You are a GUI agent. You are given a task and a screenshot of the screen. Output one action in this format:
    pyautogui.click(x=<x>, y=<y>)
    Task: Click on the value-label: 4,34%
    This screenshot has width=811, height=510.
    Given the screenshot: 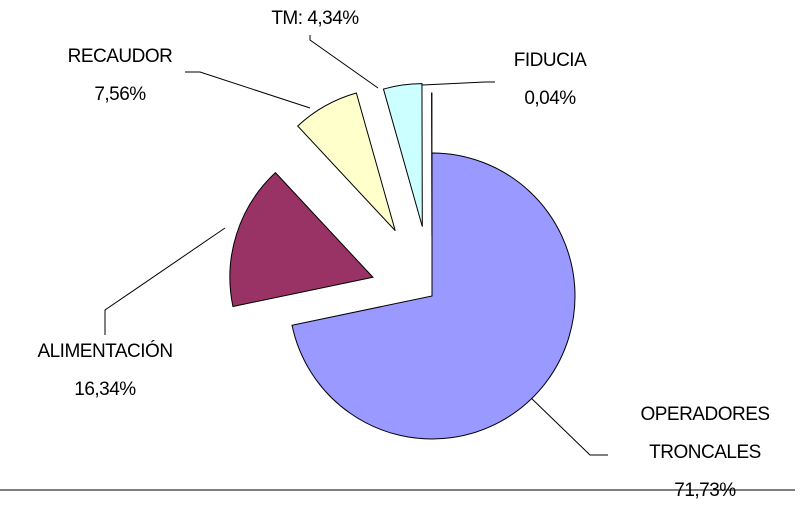 What is the action you would take?
    pyautogui.click(x=332, y=18)
    